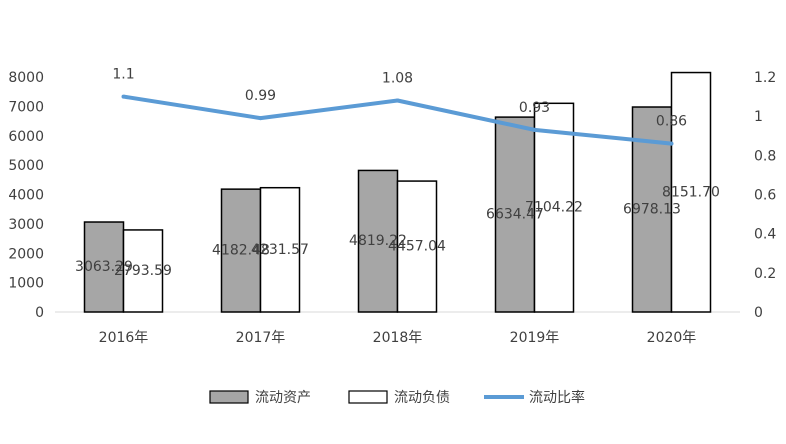  What do you see at coordinates (26, 78) in the screenshot?
I see `left-tick-label: 8000` at bounding box center [26, 78].